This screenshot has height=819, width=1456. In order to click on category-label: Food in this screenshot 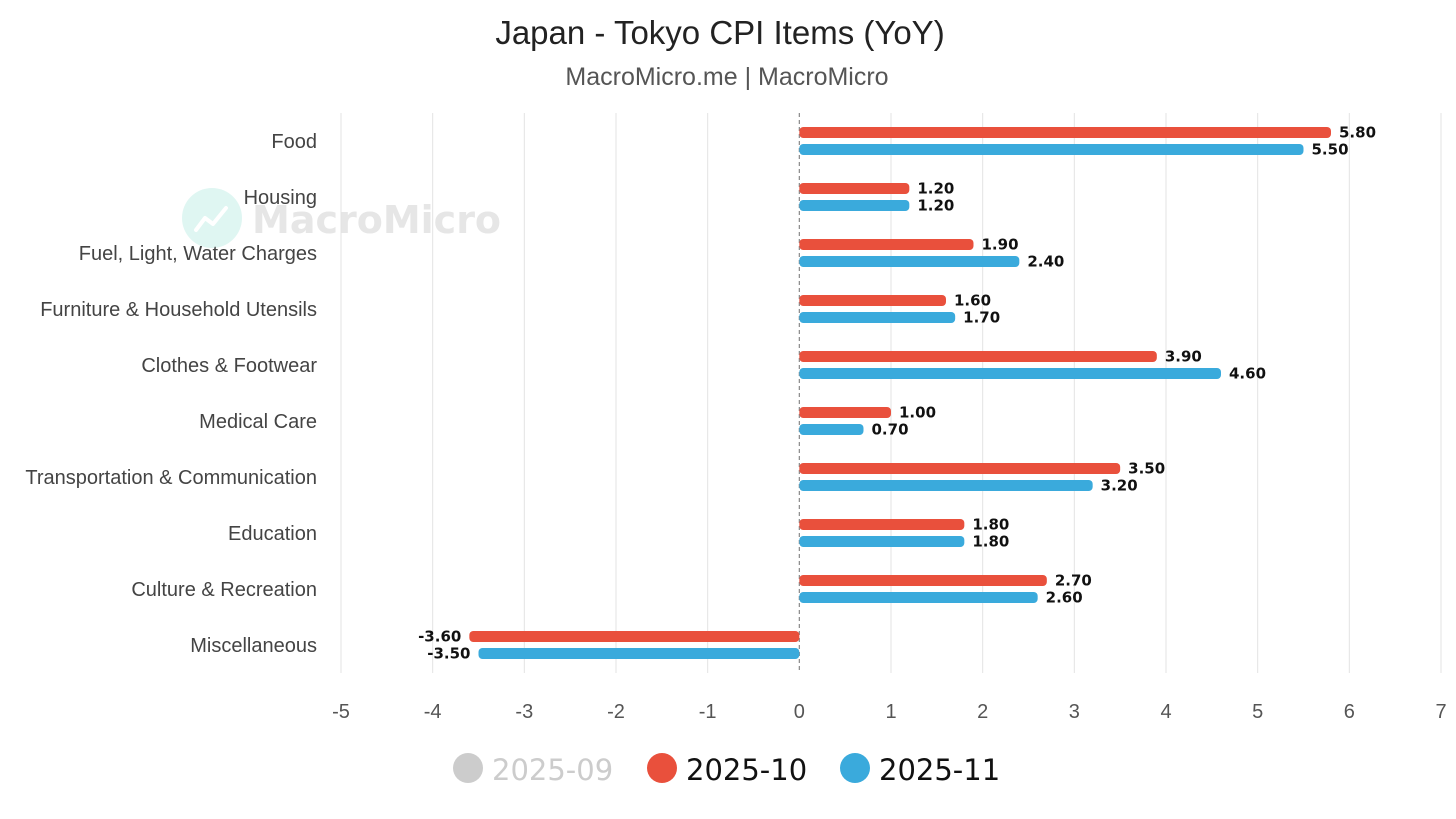, I will do `click(294, 142)`.